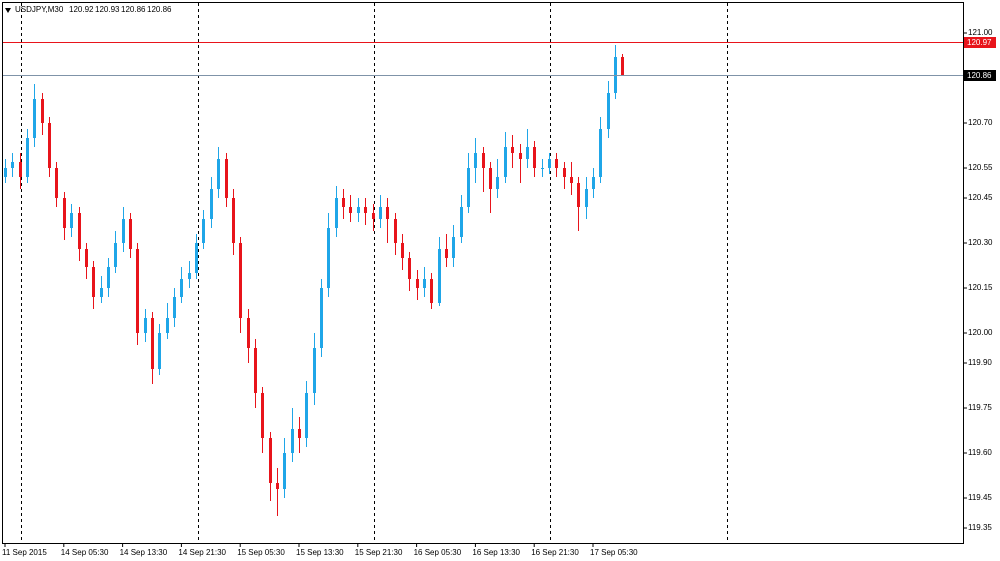  I want to click on bid-label-box, so click(980, 75).